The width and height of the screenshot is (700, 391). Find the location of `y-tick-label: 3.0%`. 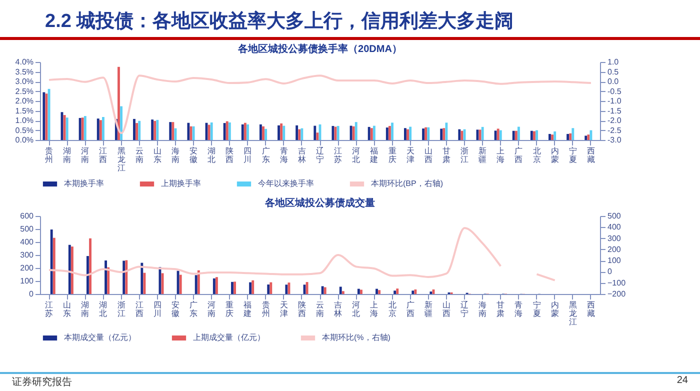

y-tick-label: 3.0% is located at coordinates (24, 81).